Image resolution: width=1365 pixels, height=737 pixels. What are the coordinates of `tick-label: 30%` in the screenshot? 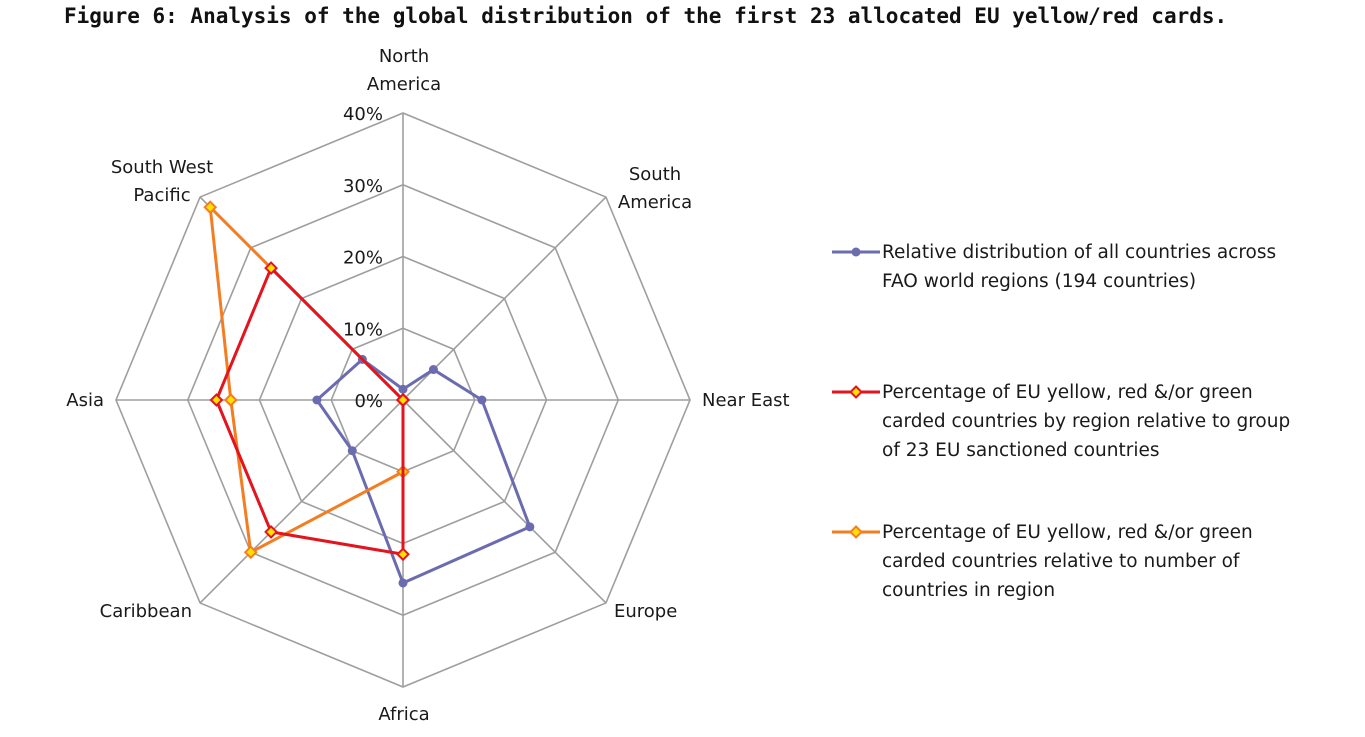 It's located at (363, 186).